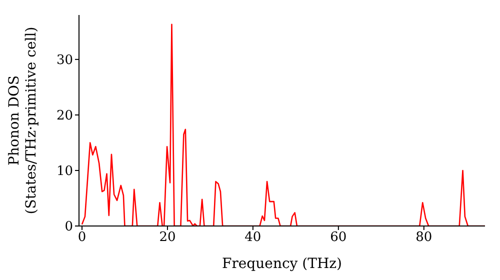  I want to click on y-axis-title: Phonon DOS (States/THz·primitive cell), so click(23, 120).